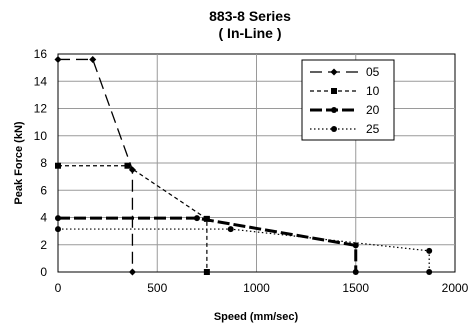 Image resolution: width=471 pixels, height=326 pixels. I want to click on legend-item-25: 25, so click(345, 129).